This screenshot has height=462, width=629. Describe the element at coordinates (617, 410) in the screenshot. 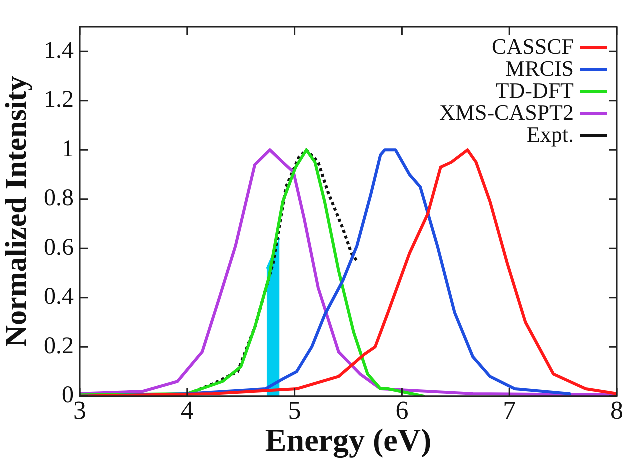

I see `x-tick-label: 8` at that location.